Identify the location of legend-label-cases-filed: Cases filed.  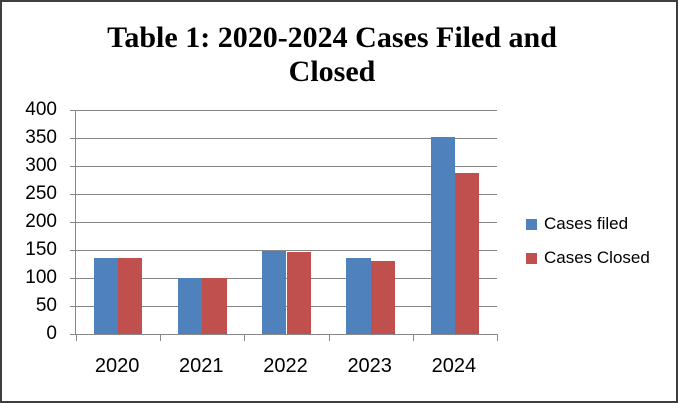
(586, 223).